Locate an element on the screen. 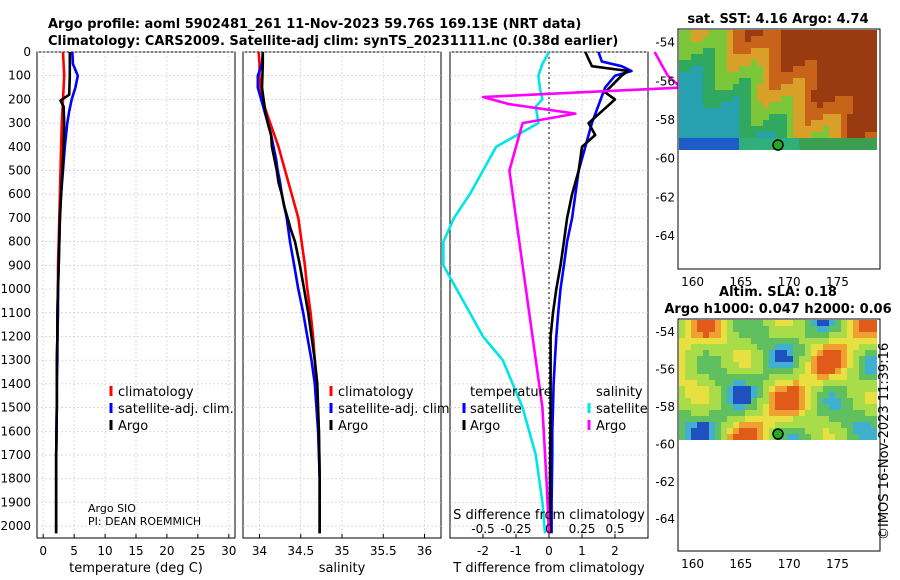 This screenshot has height=580, width=900. temperature-diff-xlabel: T difference from climatology is located at coordinates (548, 568).